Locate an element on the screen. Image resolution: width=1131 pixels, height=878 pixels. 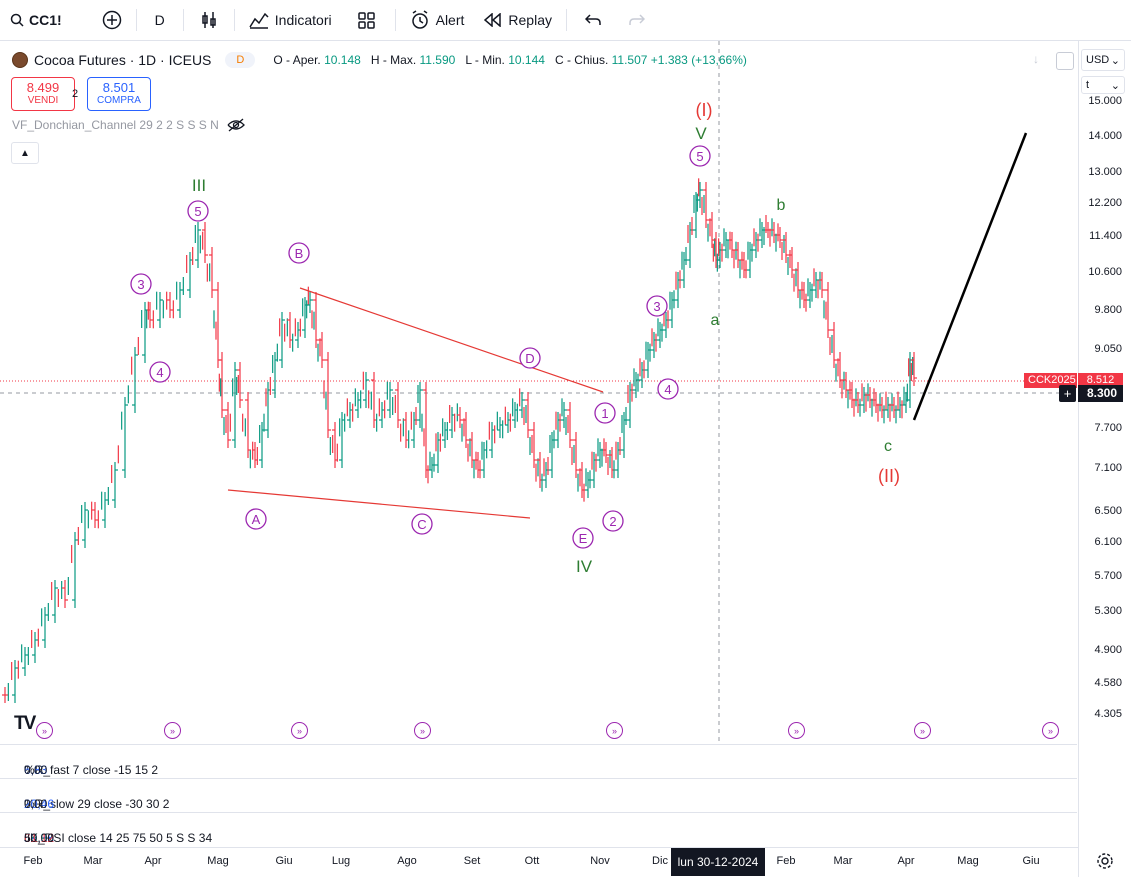
cocoa-logo-icon is located at coordinates (20, 60).